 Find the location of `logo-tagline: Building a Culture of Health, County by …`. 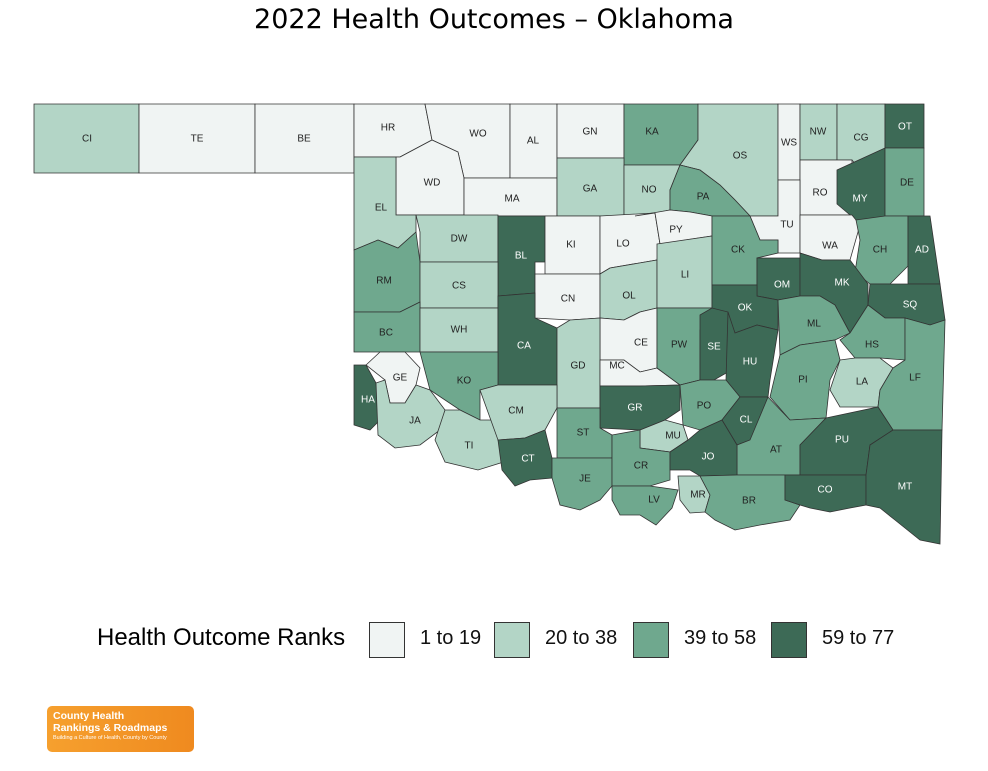

logo-tagline: Building a Culture of Health, County by … is located at coordinates (110, 738).